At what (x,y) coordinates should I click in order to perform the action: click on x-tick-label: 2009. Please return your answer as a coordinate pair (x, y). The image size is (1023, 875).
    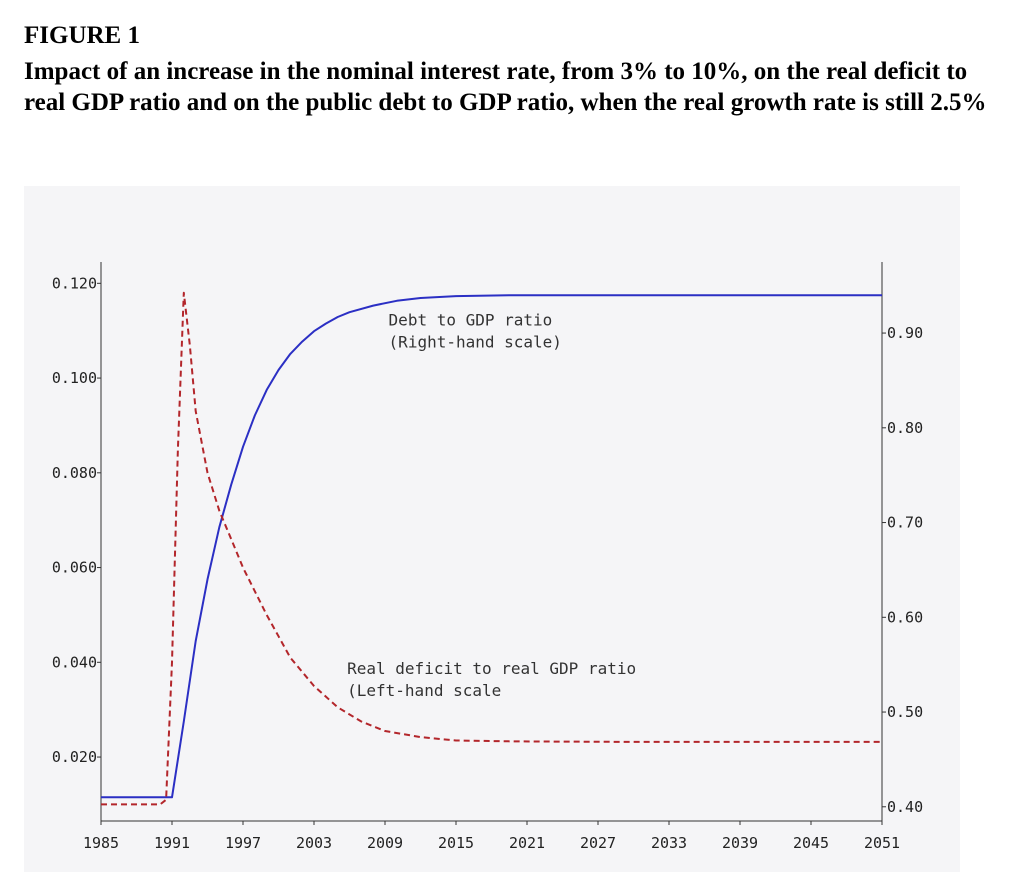
    Looking at the image, I should click on (385, 843).